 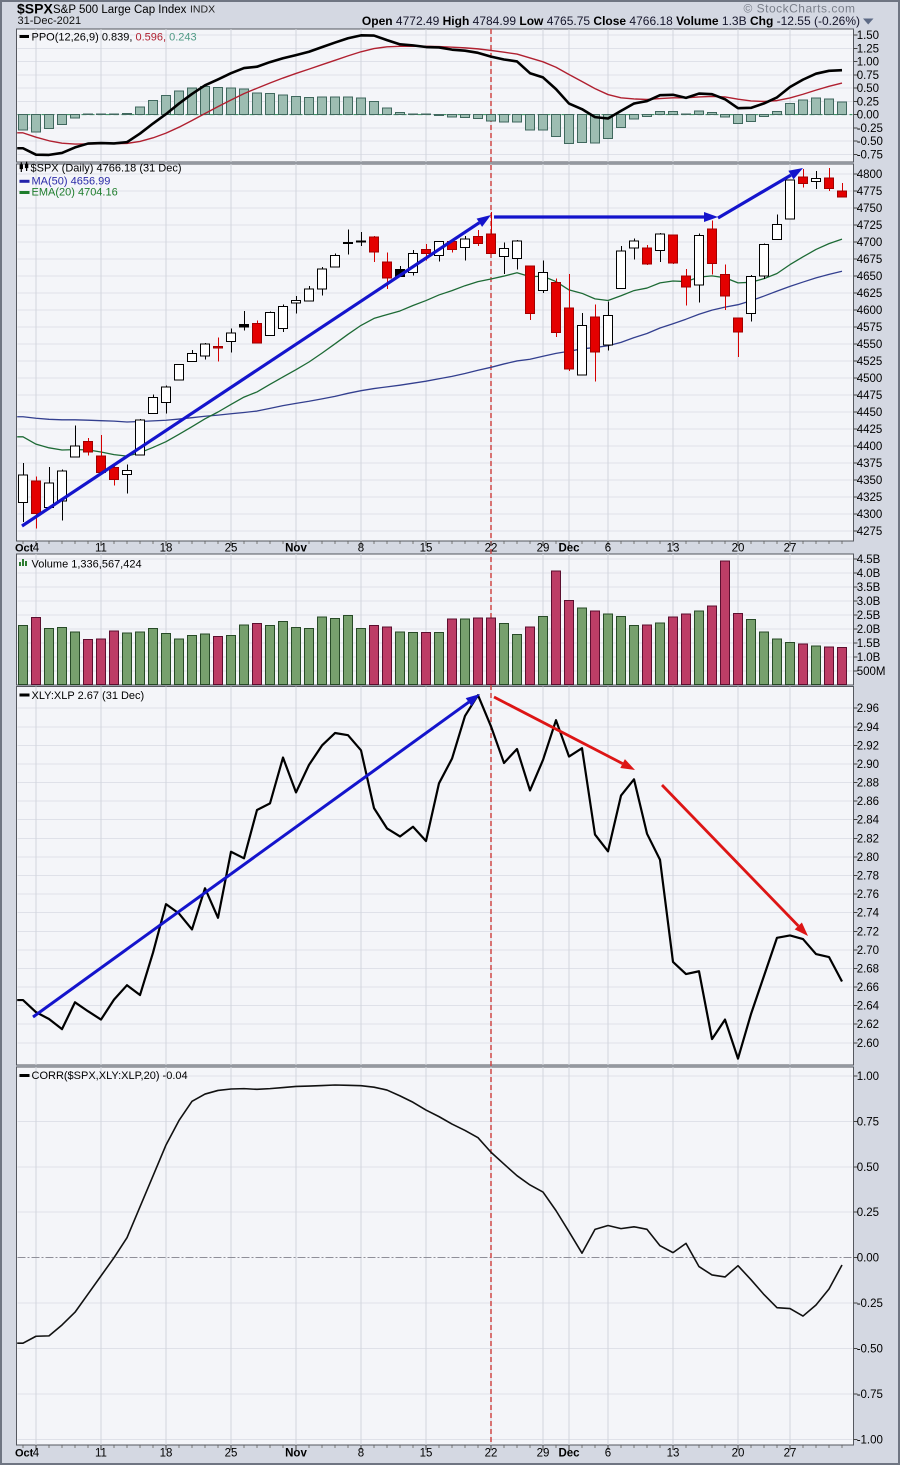 I want to click on svg-text: © StockCharts.com, so click(x=799, y=9).